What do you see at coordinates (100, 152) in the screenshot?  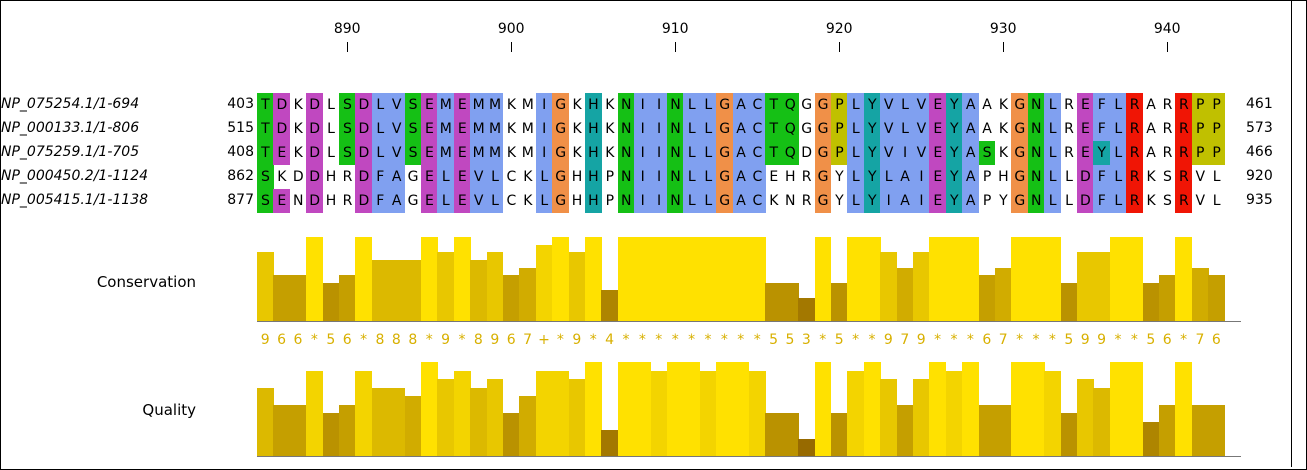 I see `sequence-name: NP_075259.1/1-705` at bounding box center [100, 152].